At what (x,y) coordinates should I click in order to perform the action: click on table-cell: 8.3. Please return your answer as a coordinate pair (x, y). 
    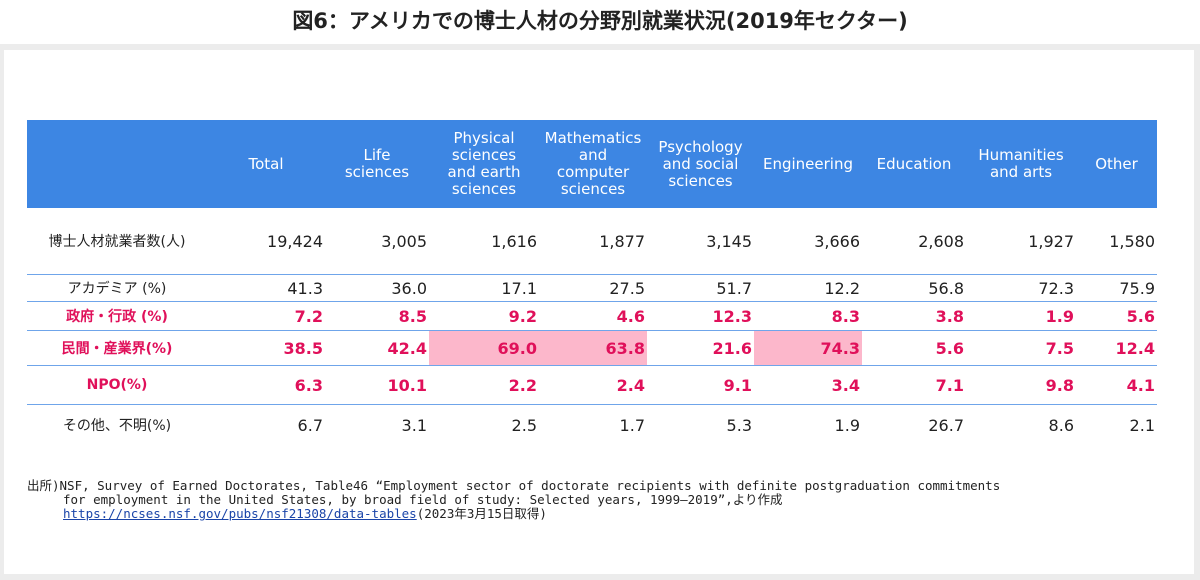
    Looking at the image, I should click on (808, 316).